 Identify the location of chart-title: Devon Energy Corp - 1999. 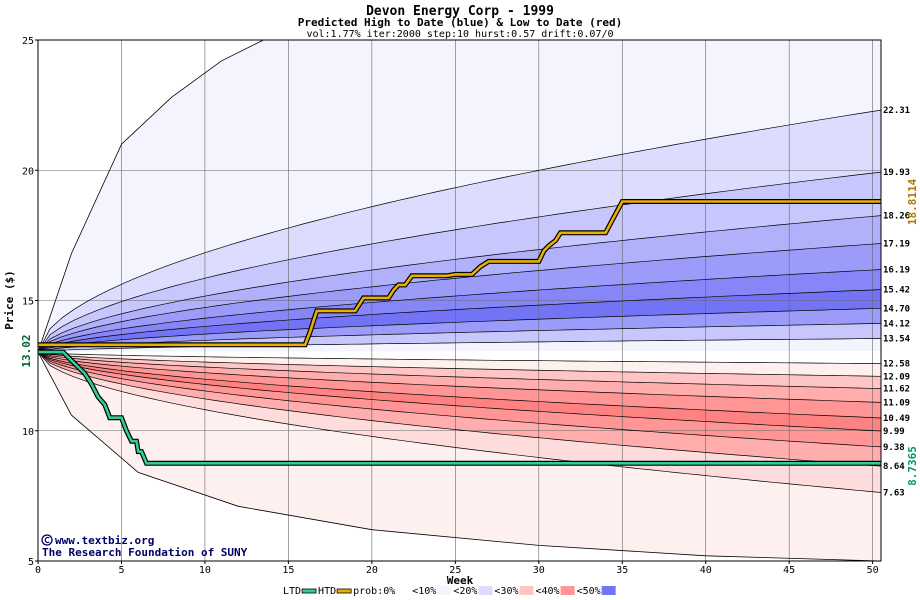
(460, 11).